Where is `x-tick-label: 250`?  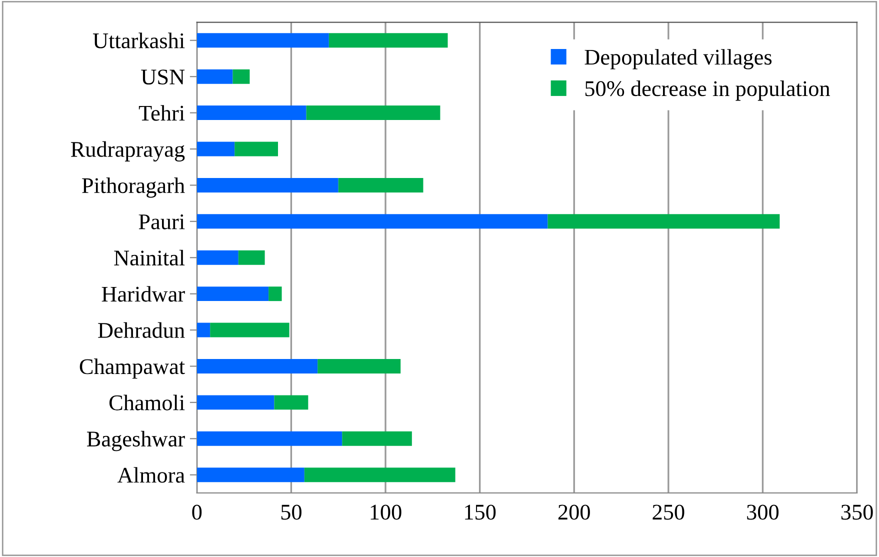 x-tick-label: 250 is located at coordinates (668, 512).